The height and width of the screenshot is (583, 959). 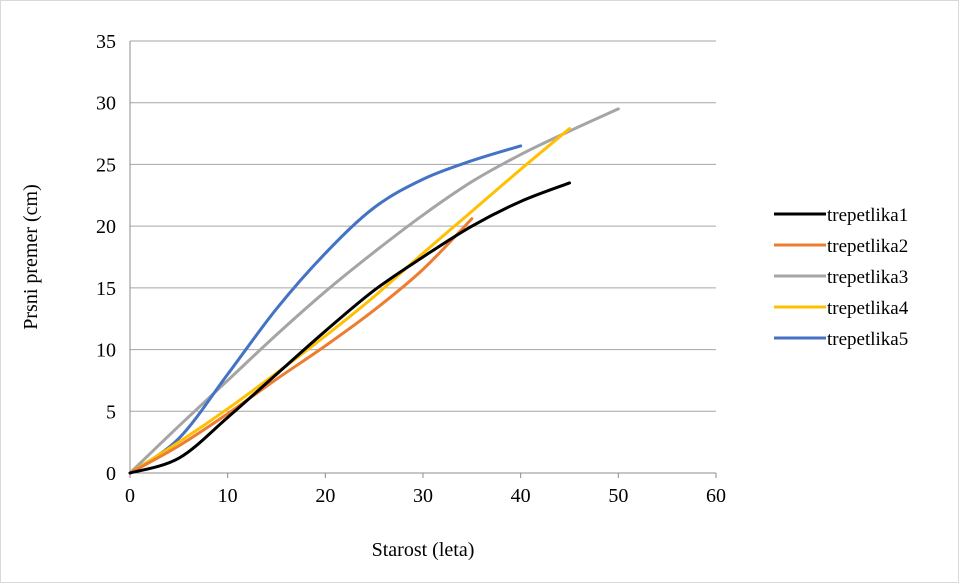 What do you see at coordinates (106, 289) in the screenshot?
I see `y-tick-label: 15` at bounding box center [106, 289].